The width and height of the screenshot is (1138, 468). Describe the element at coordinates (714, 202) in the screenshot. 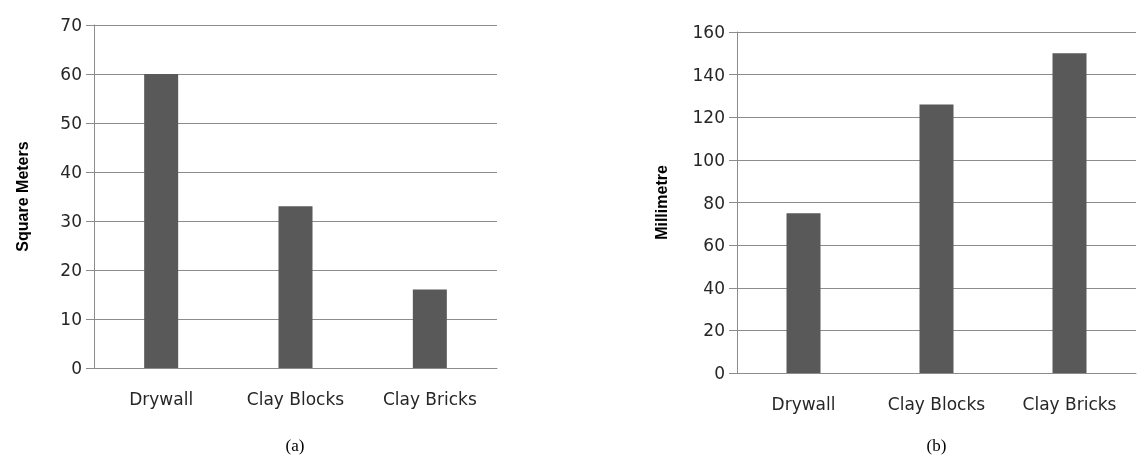

I see `y-tick-label: 80` at that location.